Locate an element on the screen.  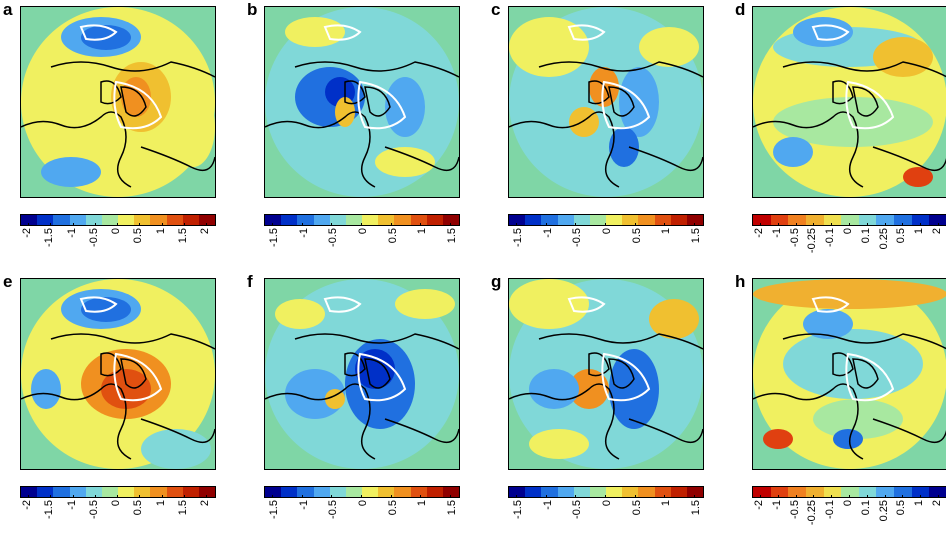
tick-label: 0.1 is located at coordinates (865, 508).